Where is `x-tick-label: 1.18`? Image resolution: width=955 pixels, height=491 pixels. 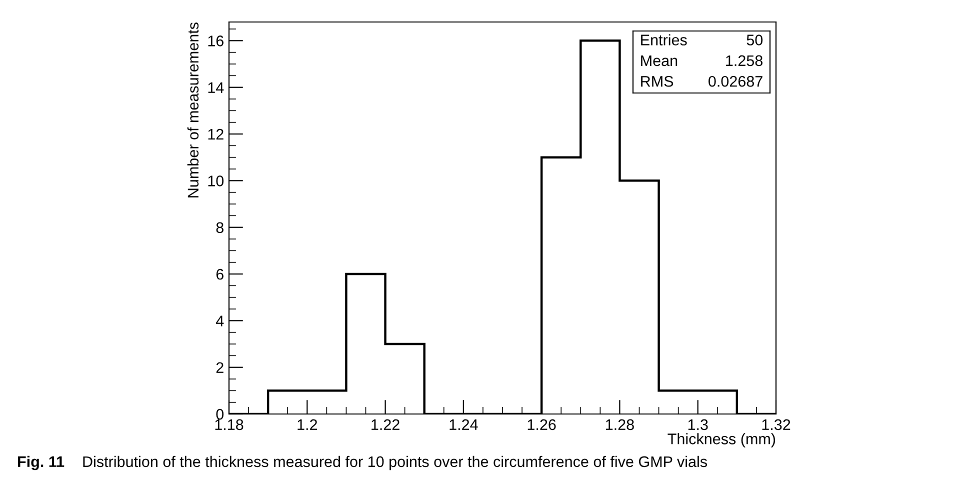
x-tick-label: 1.18 is located at coordinates (229, 424).